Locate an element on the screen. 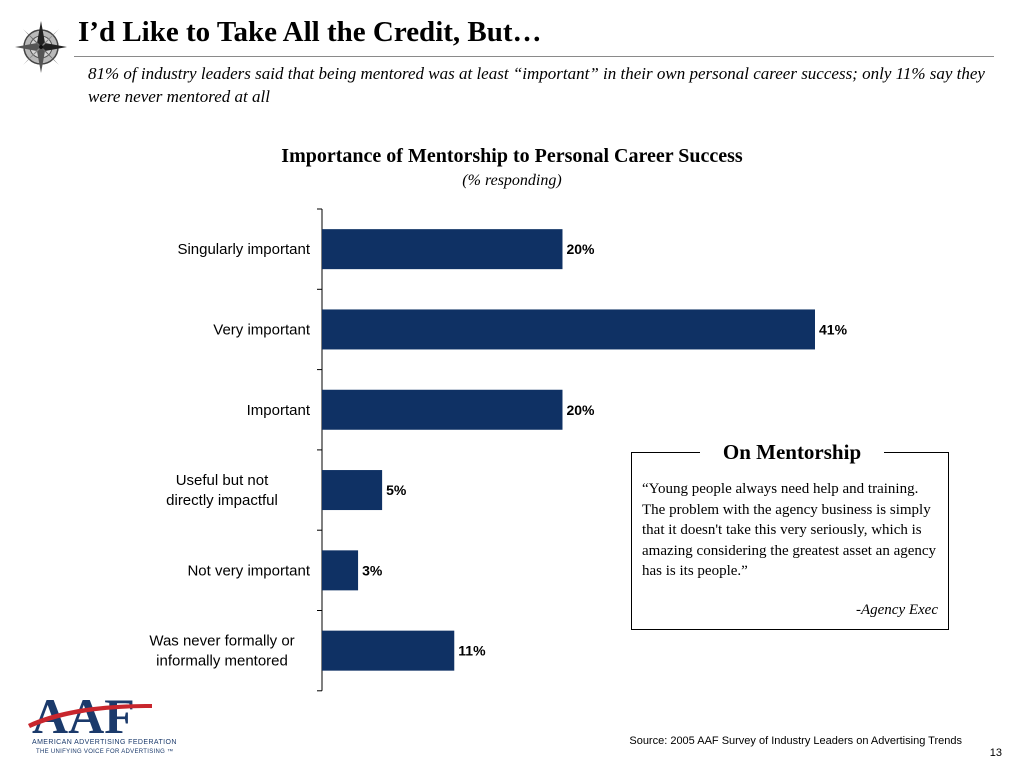 Image resolution: width=1024 pixels, height=768 pixels. chart-subtitle: (% responding) is located at coordinates (512, 180).